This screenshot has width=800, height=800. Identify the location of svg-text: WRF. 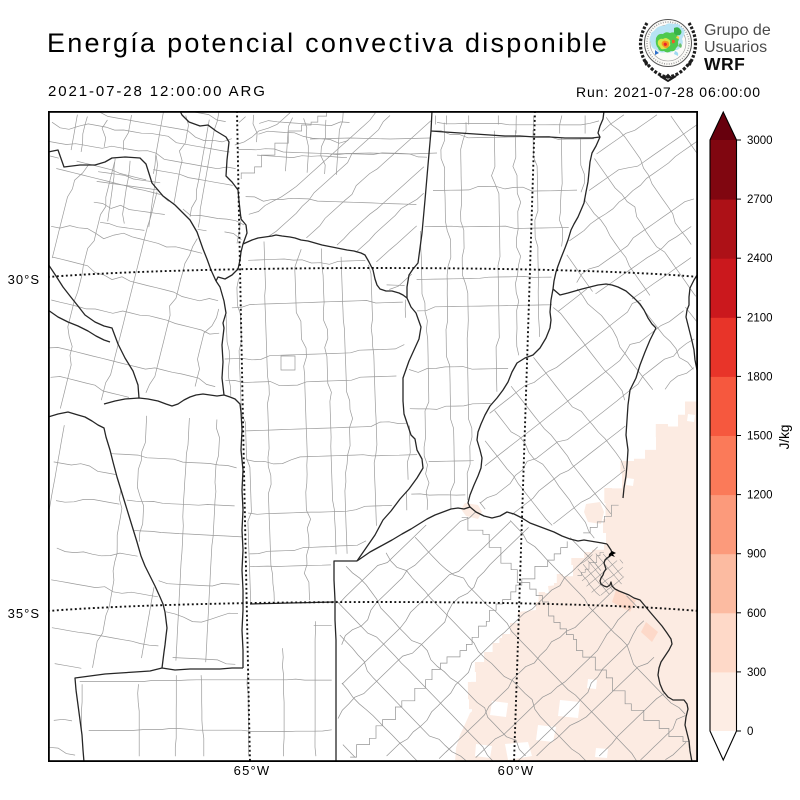
(724, 64).